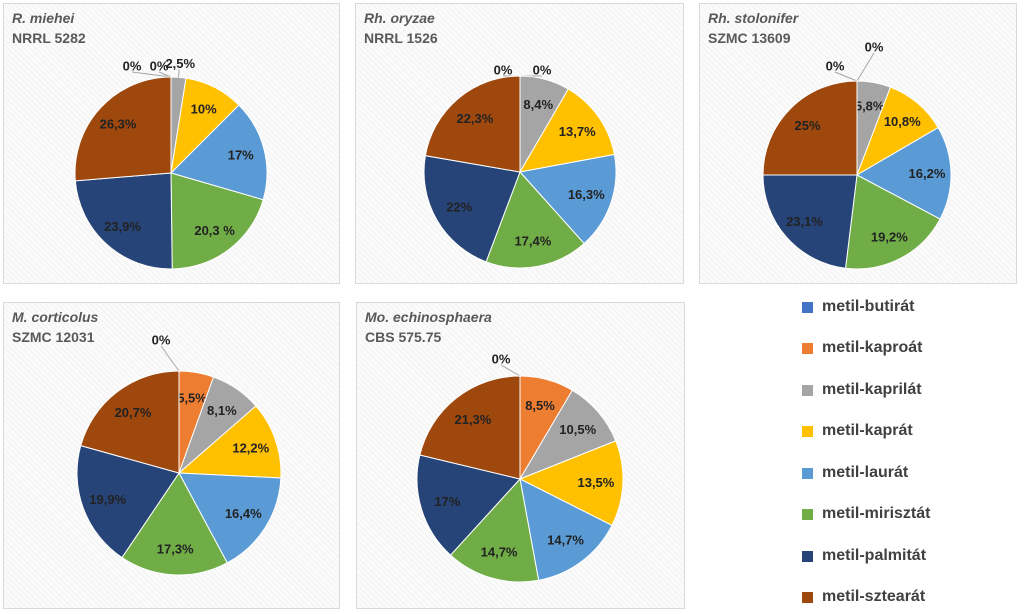 Image resolution: width=1024 pixels, height=614 pixels. Describe the element at coordinates (474, 118) in the screenshot. I see `data-label: 22,3%` at that location.